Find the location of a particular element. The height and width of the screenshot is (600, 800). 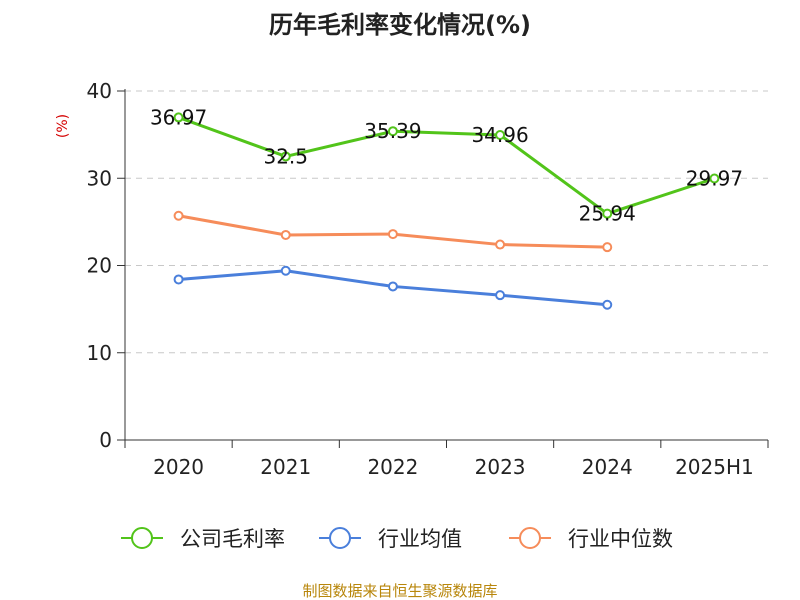

x-tick-label: 2023 is located at coordinates (500, 467).